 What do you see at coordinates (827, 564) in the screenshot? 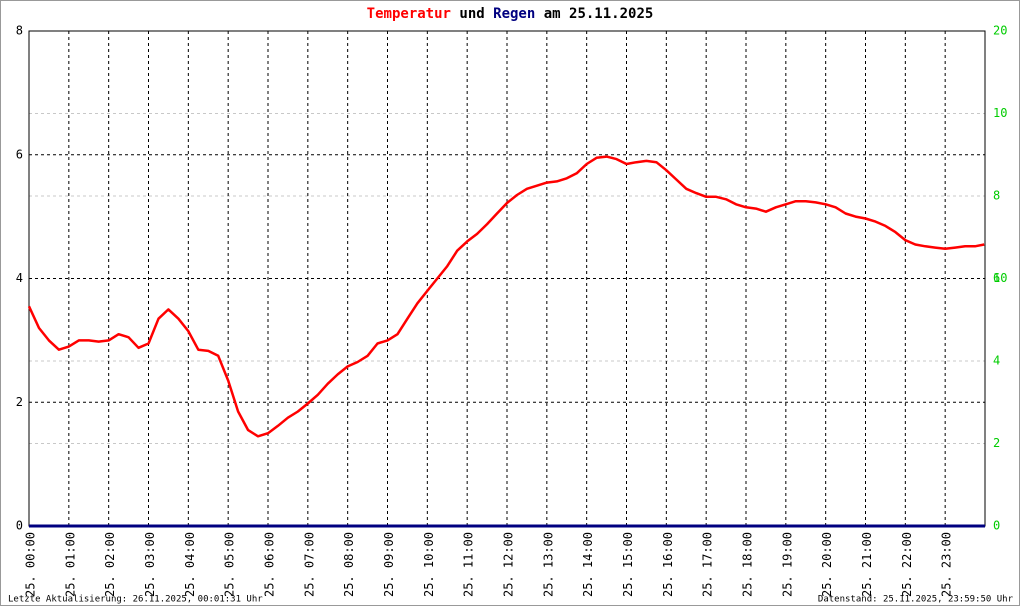
I see `x-tick-label: 25. 20:00` at bounding box center [827, 564].